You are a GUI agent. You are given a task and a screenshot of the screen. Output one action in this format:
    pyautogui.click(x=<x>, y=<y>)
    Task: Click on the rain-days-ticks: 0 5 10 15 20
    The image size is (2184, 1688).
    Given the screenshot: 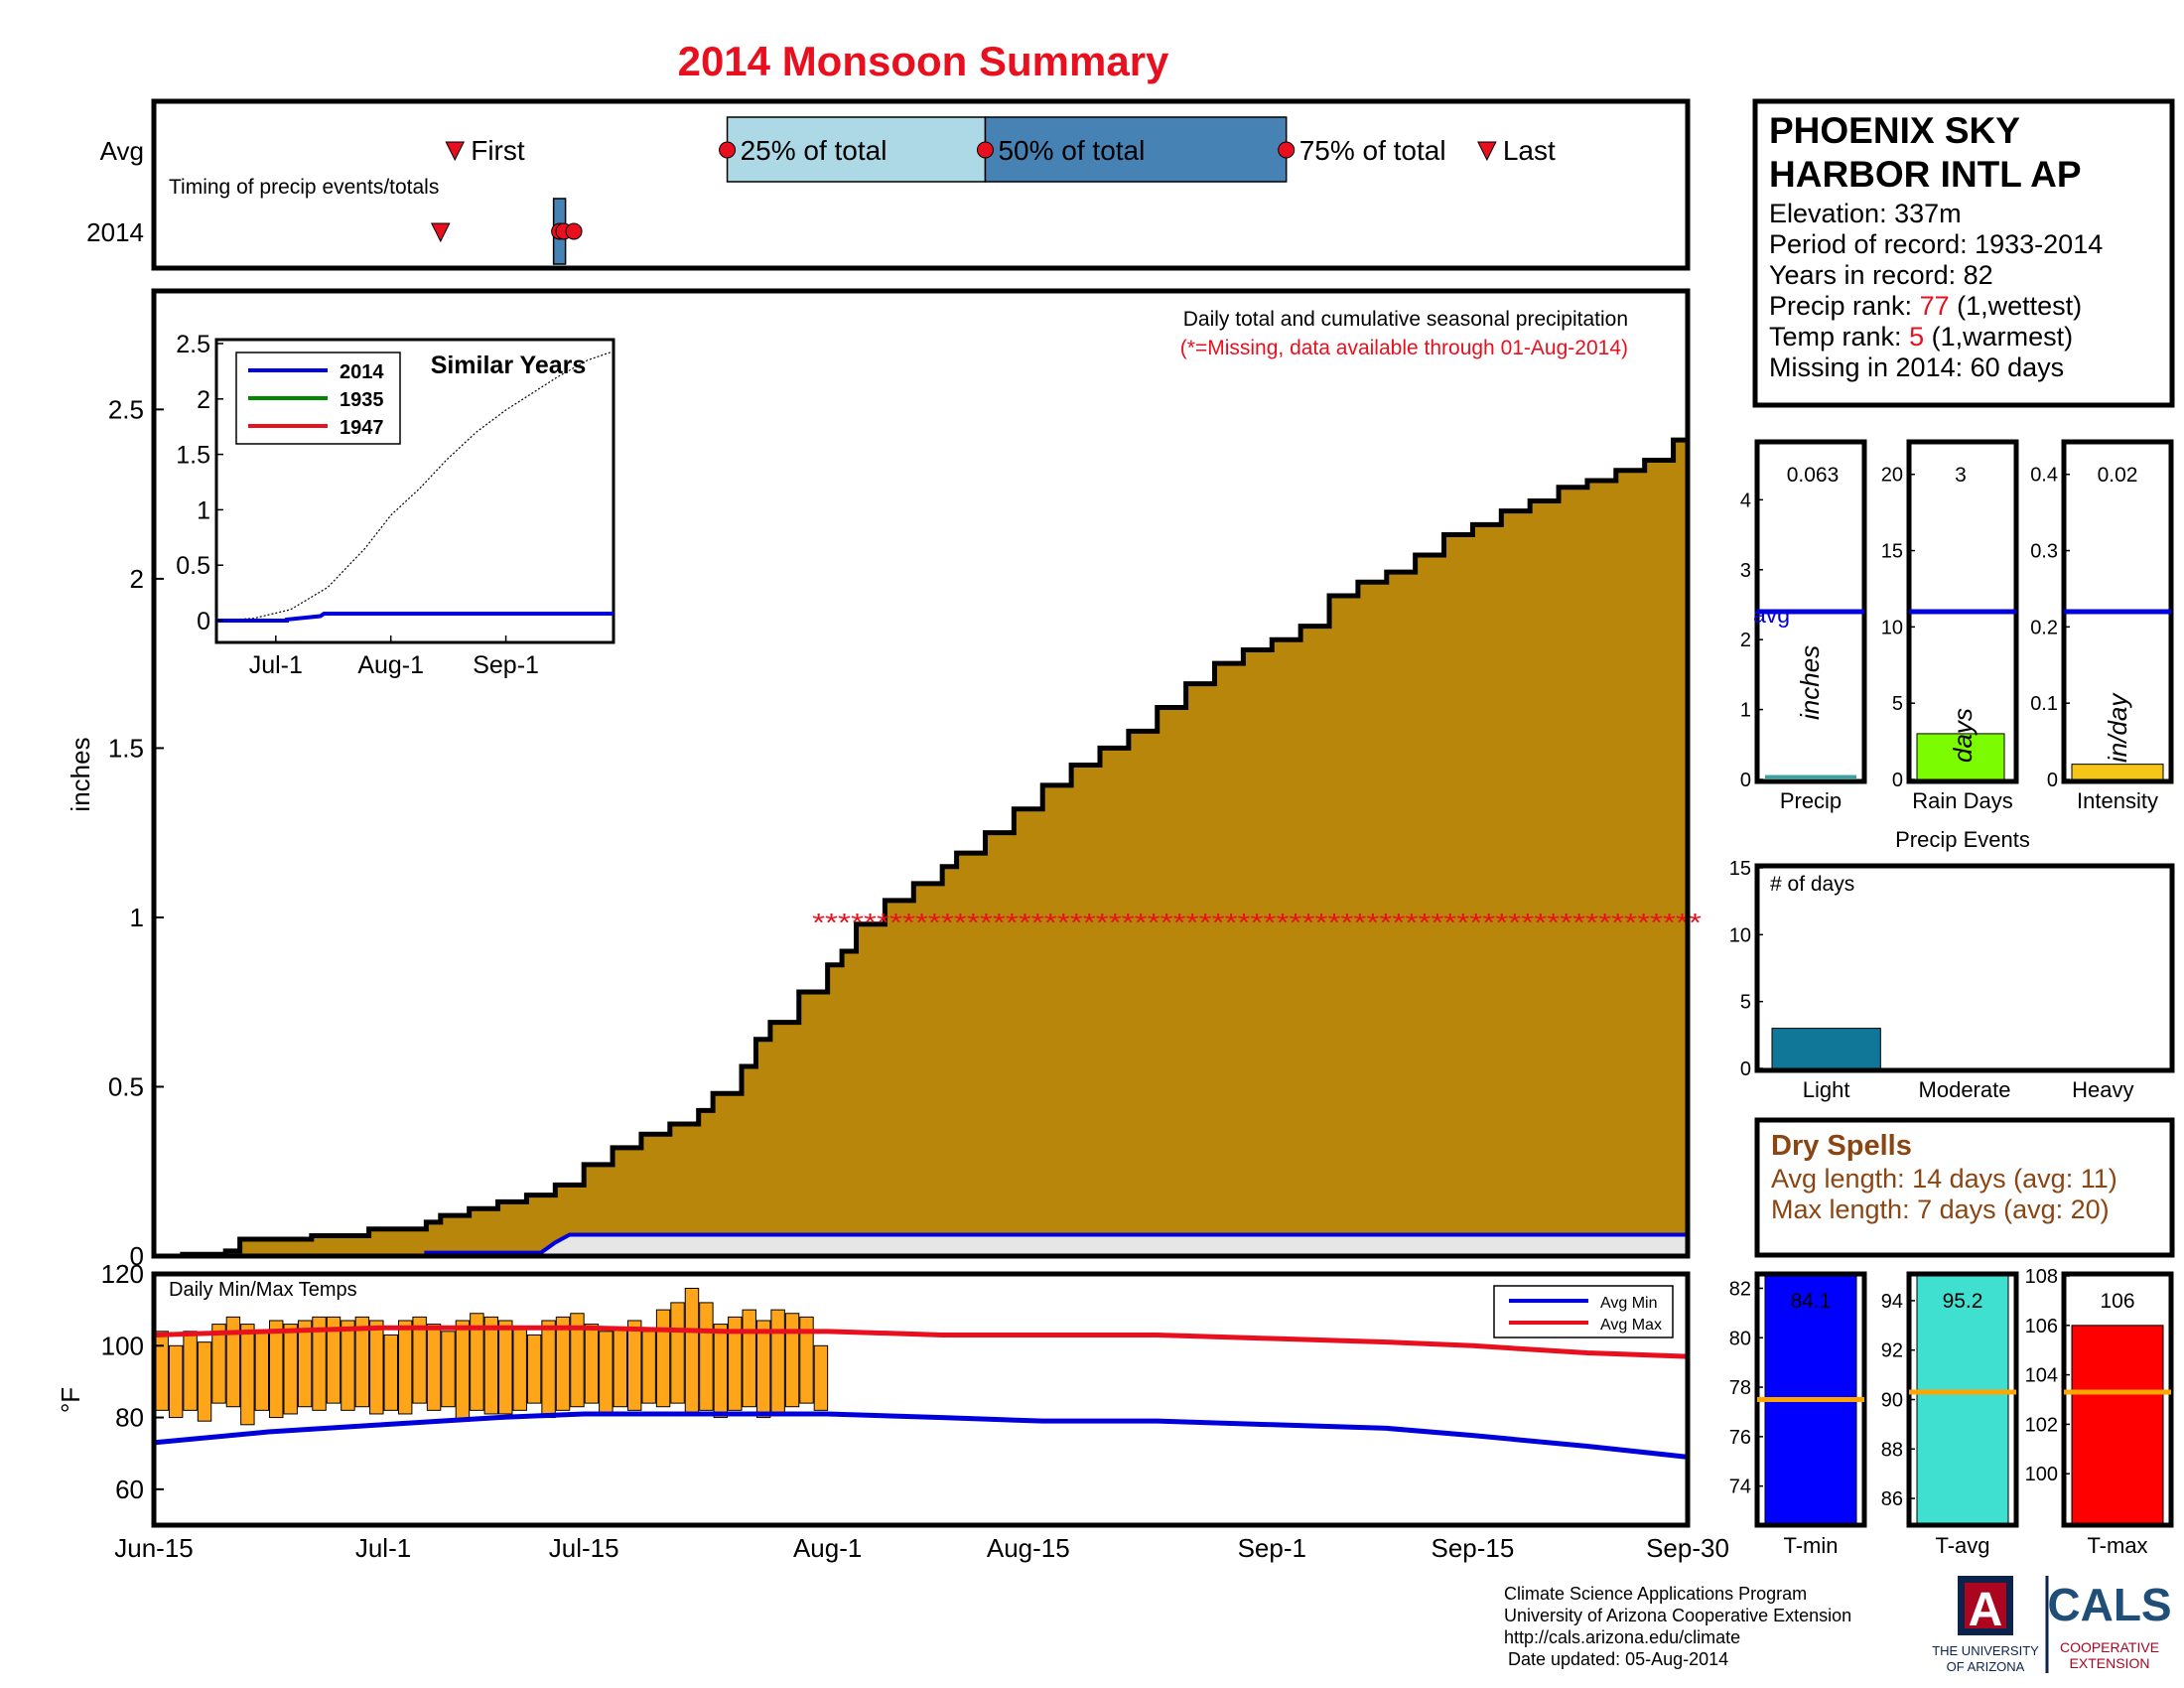 What is the action you would take?
    pyautogui.click(x=1898, y=628)
    